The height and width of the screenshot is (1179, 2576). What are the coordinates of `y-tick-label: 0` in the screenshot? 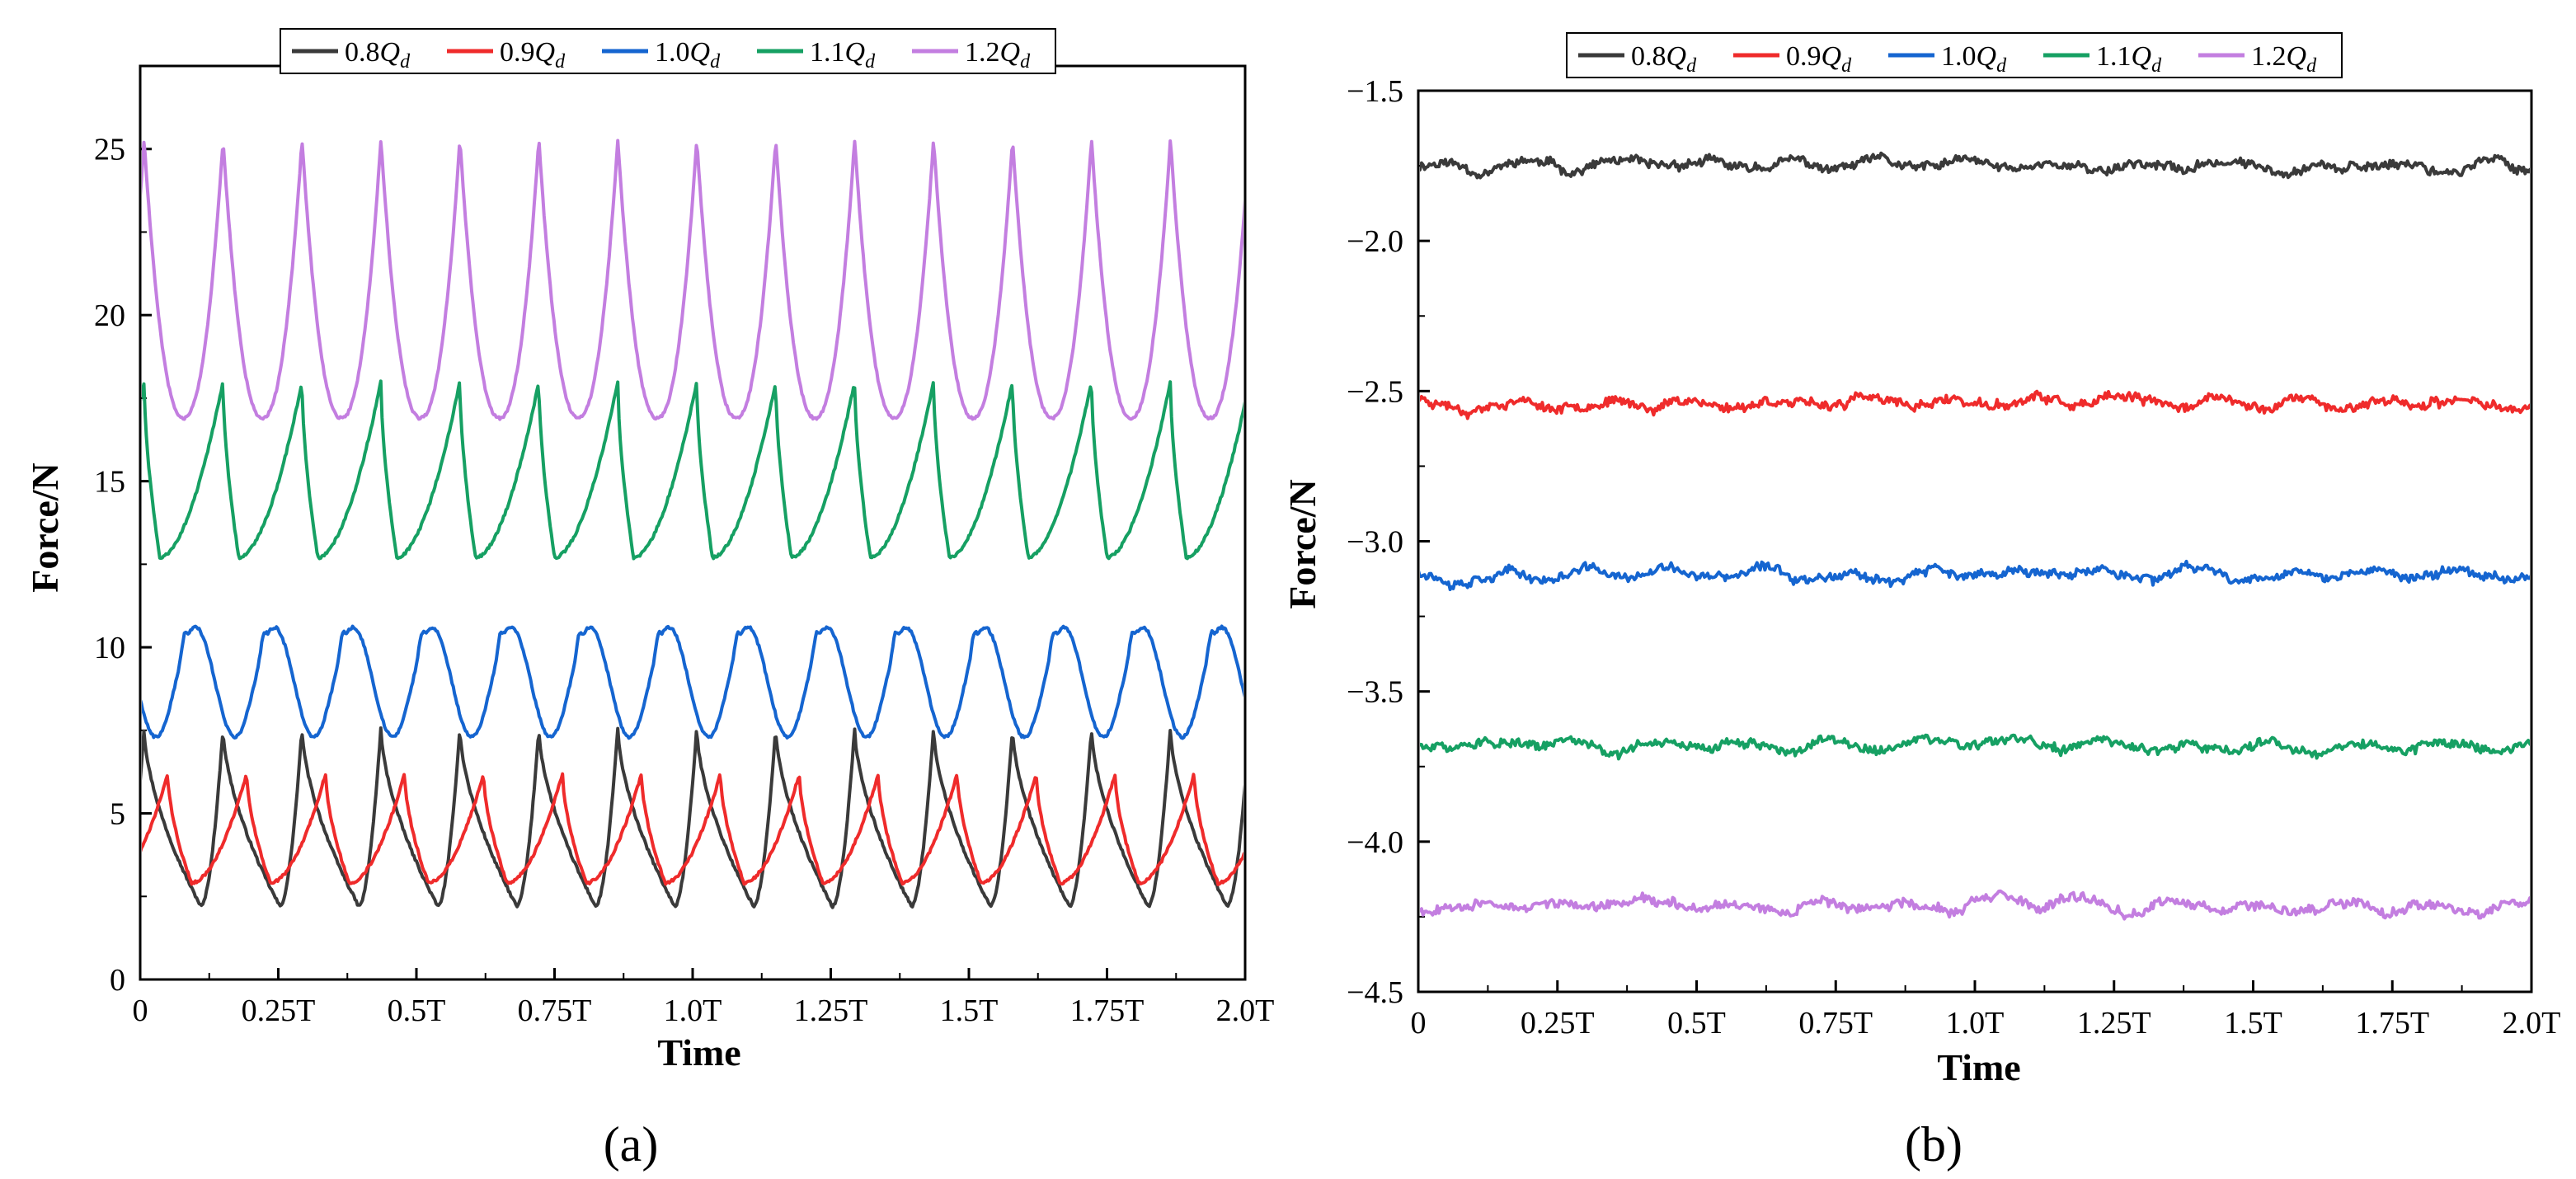 It's located at (117, 981).